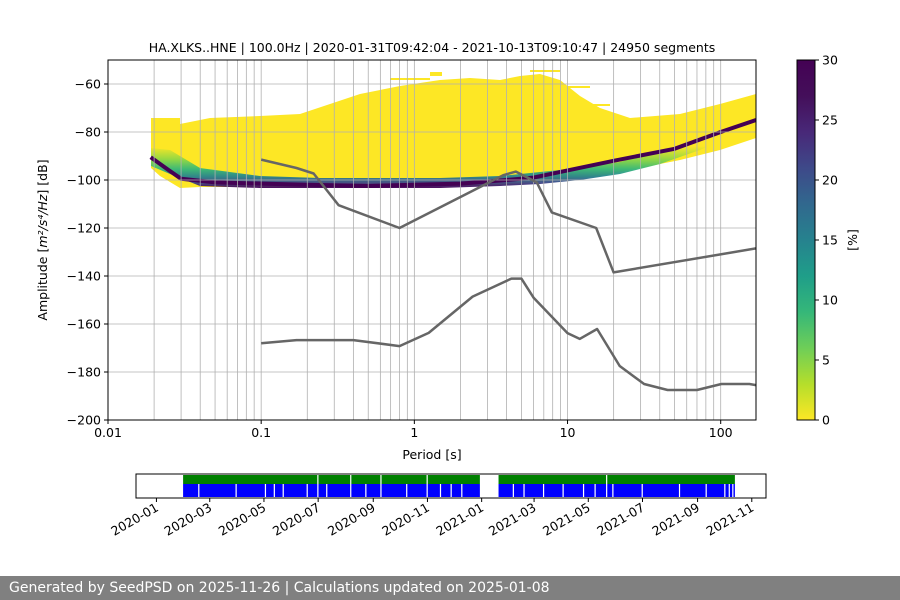 The image size is (900, 600). What do you see at coordinates (512, 519) in the screenshot?
I see `timeline-tick-label: 2021-03` at bounding box center [512, 519].